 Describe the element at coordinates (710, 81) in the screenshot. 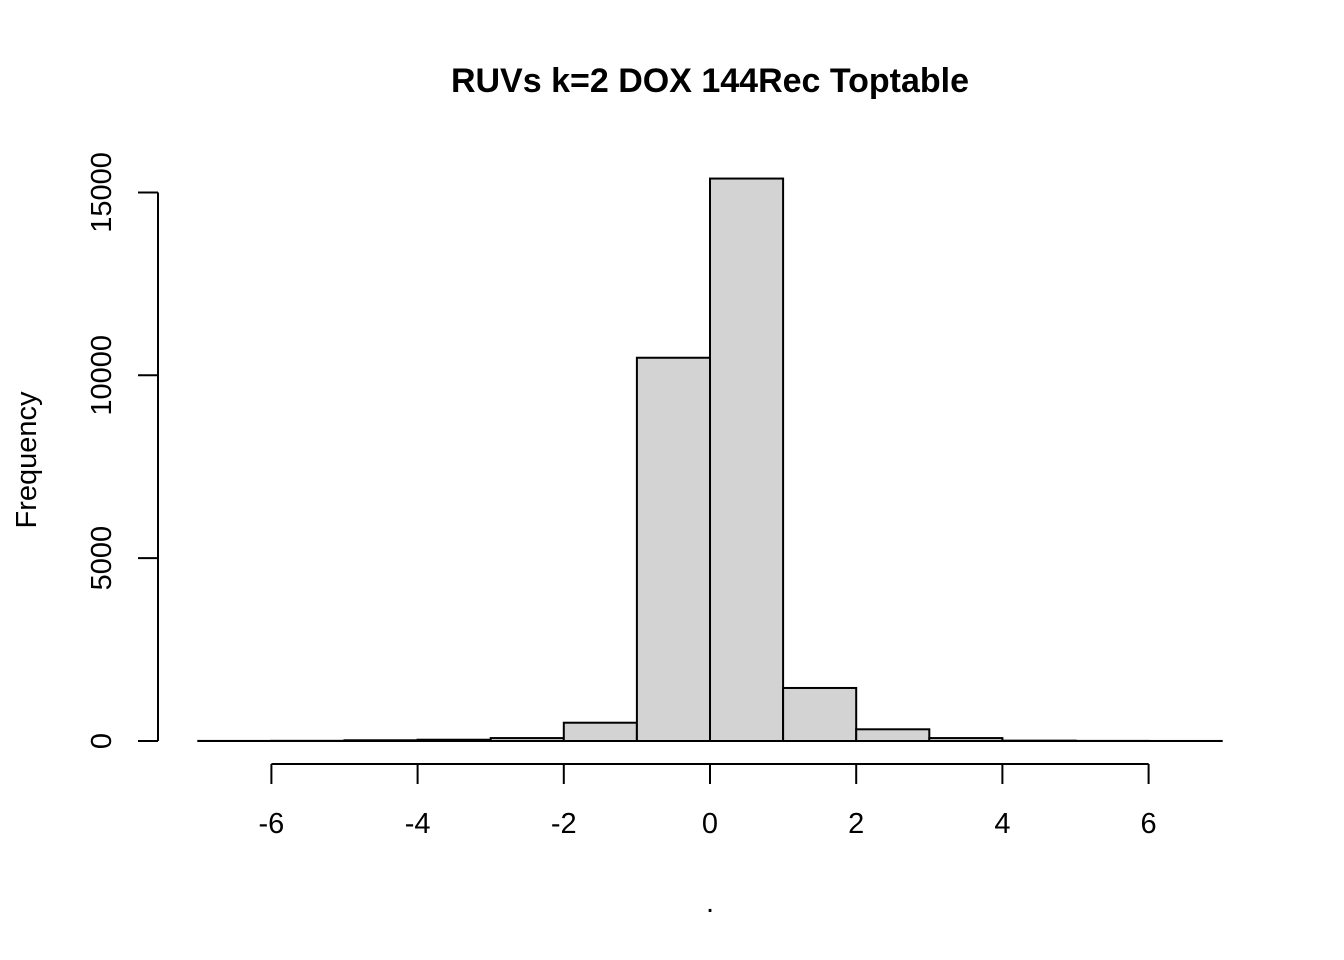

I see `chart-title: RUVs k=2 DOX 144Rec Toptable` at that location.